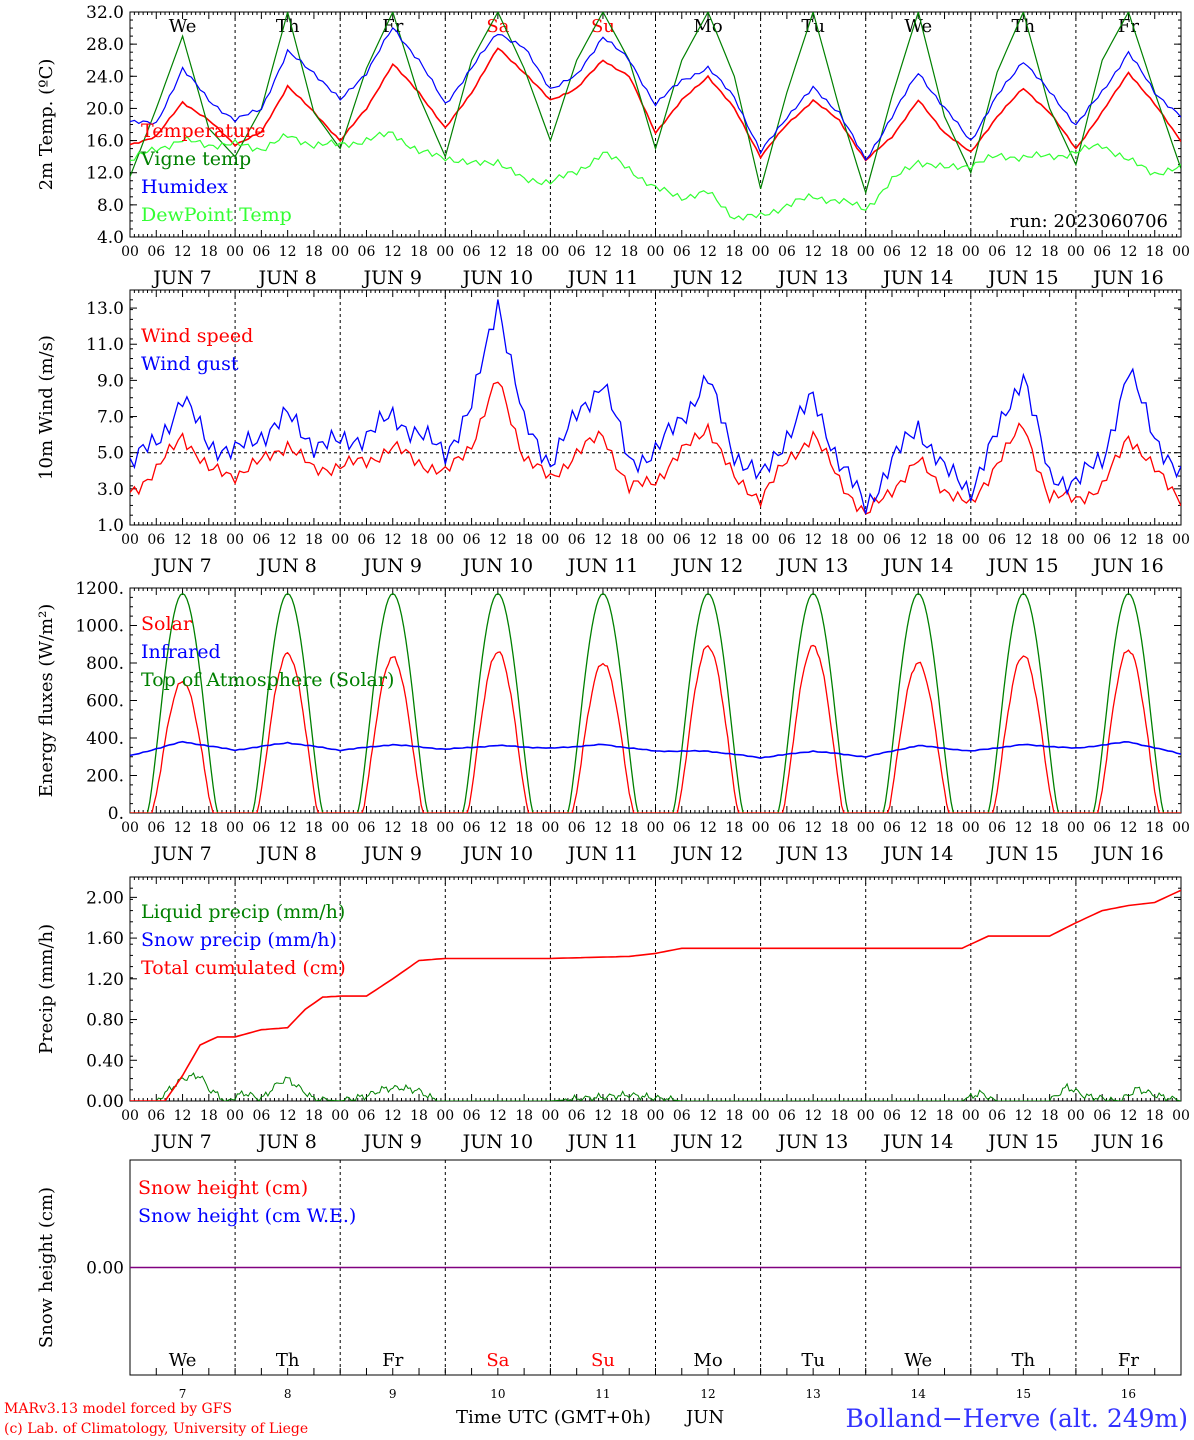  Describe the element at coordinates (105, 174) in the screenshot. I see `y-tick-label: 12.0` at that location.